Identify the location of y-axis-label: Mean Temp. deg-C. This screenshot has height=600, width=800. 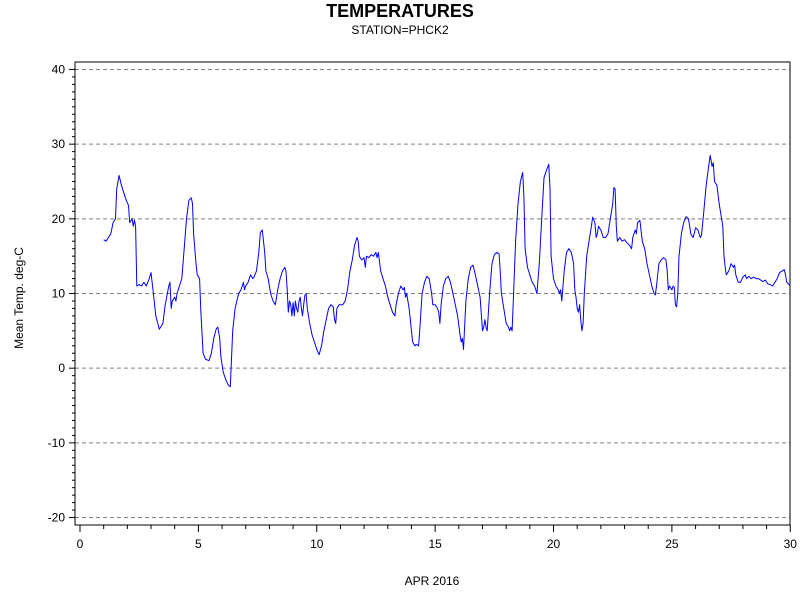
(19, 298).